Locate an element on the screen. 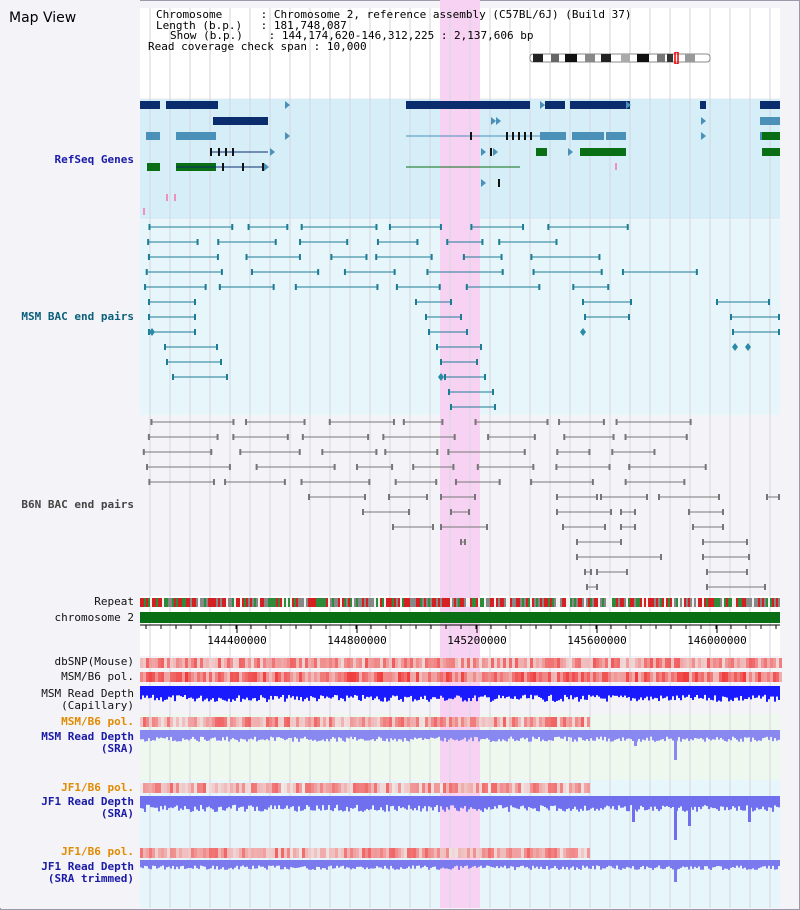 The width and height of the screenshot is (800, 910). chromosome-ideogram is located at coordinates (621, 58).